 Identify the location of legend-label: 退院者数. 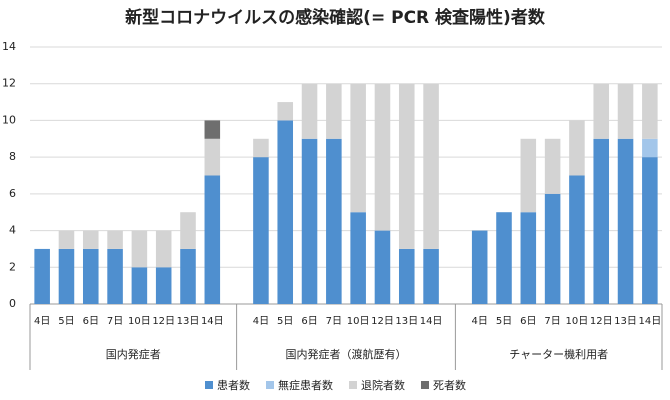
(383, 385).